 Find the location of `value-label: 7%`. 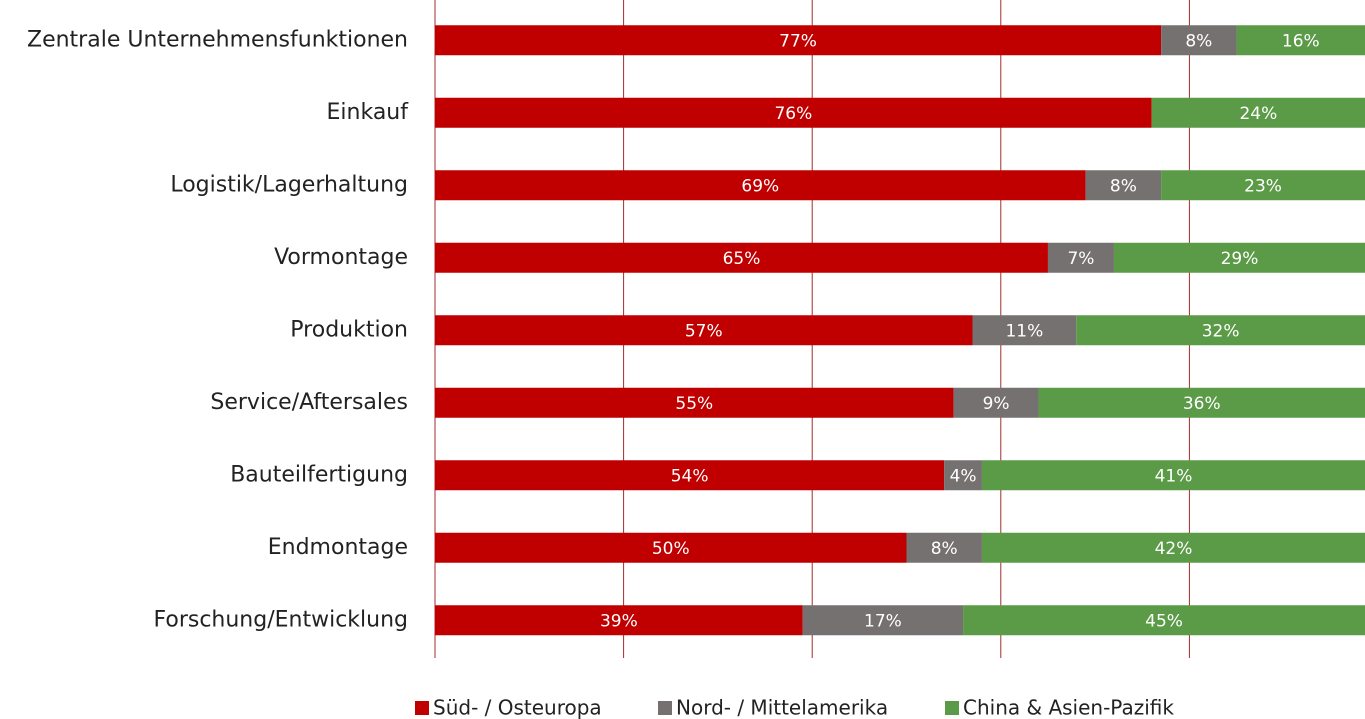

value-label: 7% is located at coordinates (1080, 259).